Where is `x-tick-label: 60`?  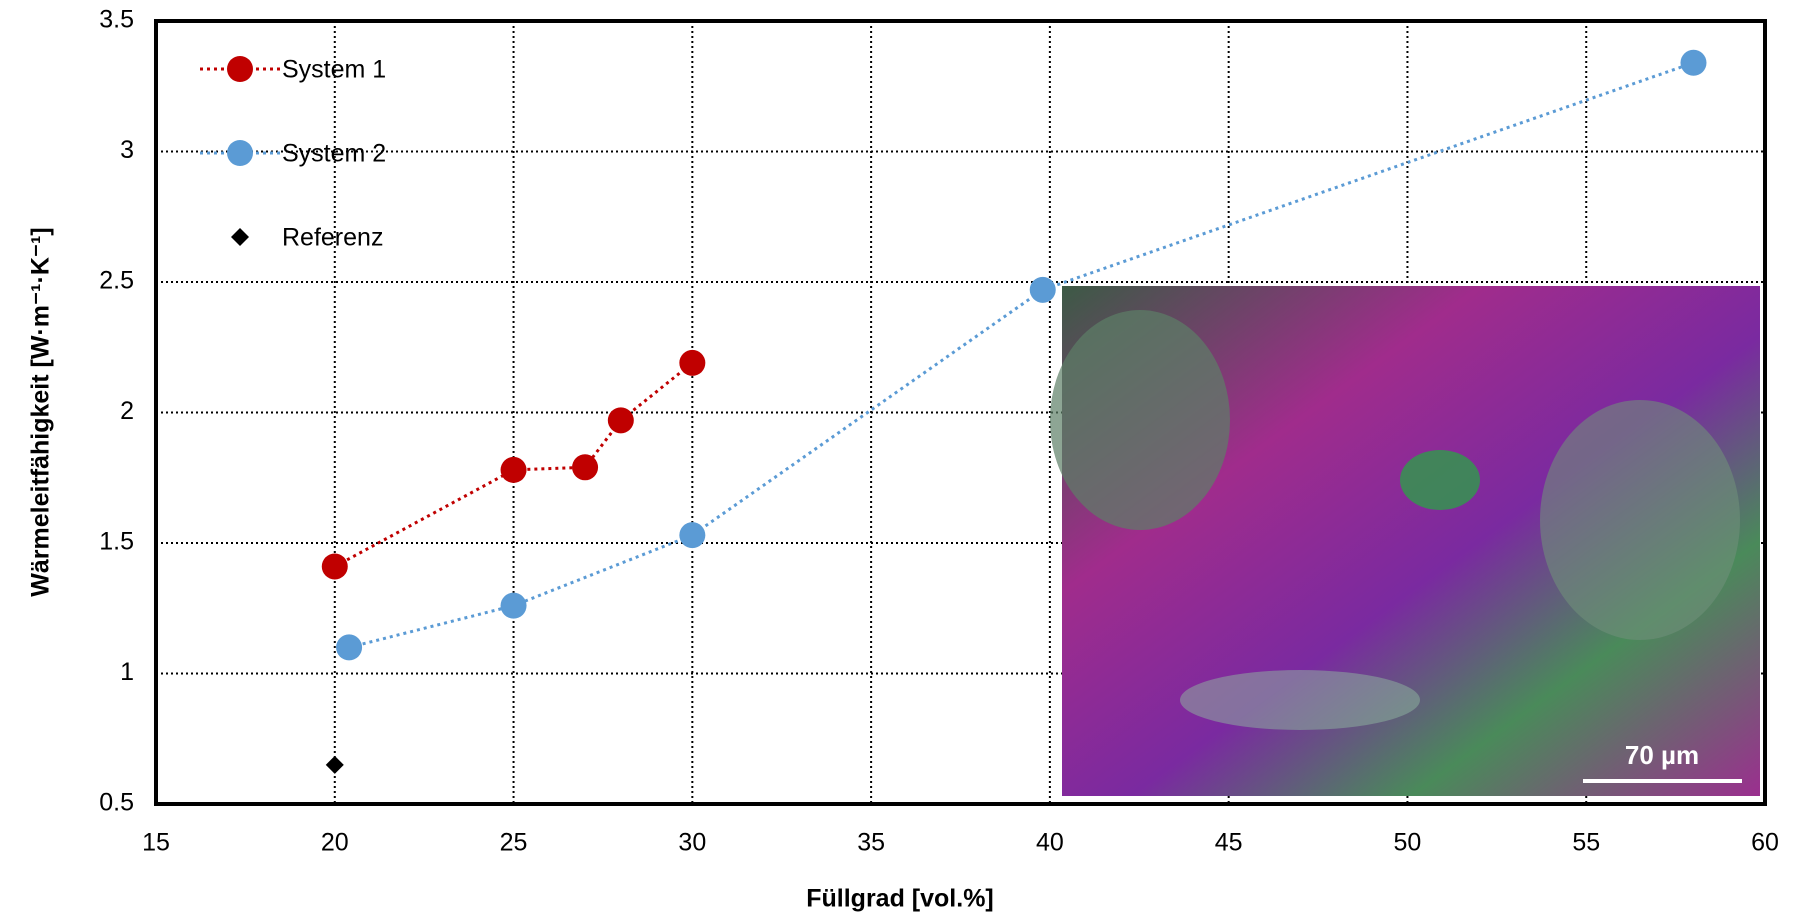 x-tick-label: 60 is located at coordinates (1765, 843).